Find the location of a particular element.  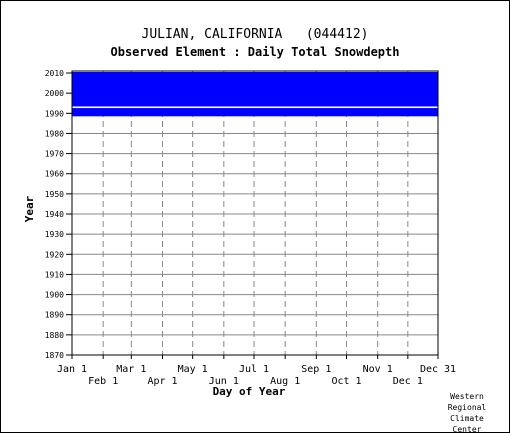

y-tick-label: 1970 is located at coordinates (54, 154).